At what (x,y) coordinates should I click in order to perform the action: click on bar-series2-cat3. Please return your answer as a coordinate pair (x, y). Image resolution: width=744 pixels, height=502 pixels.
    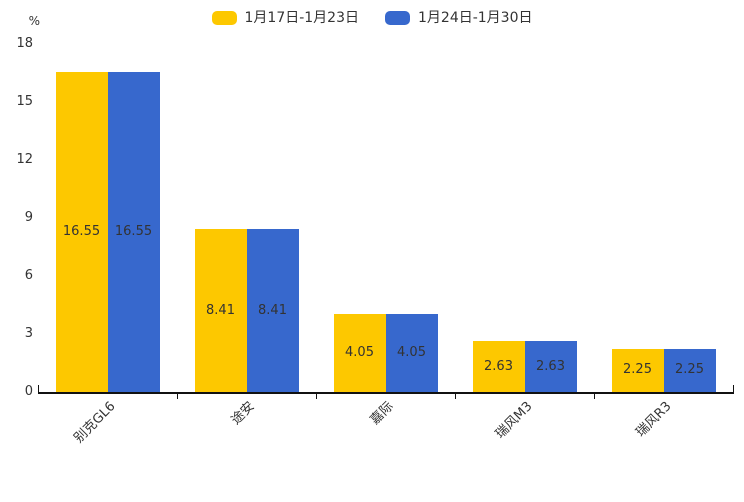
    Looking at the image, I should click on (411, 352).